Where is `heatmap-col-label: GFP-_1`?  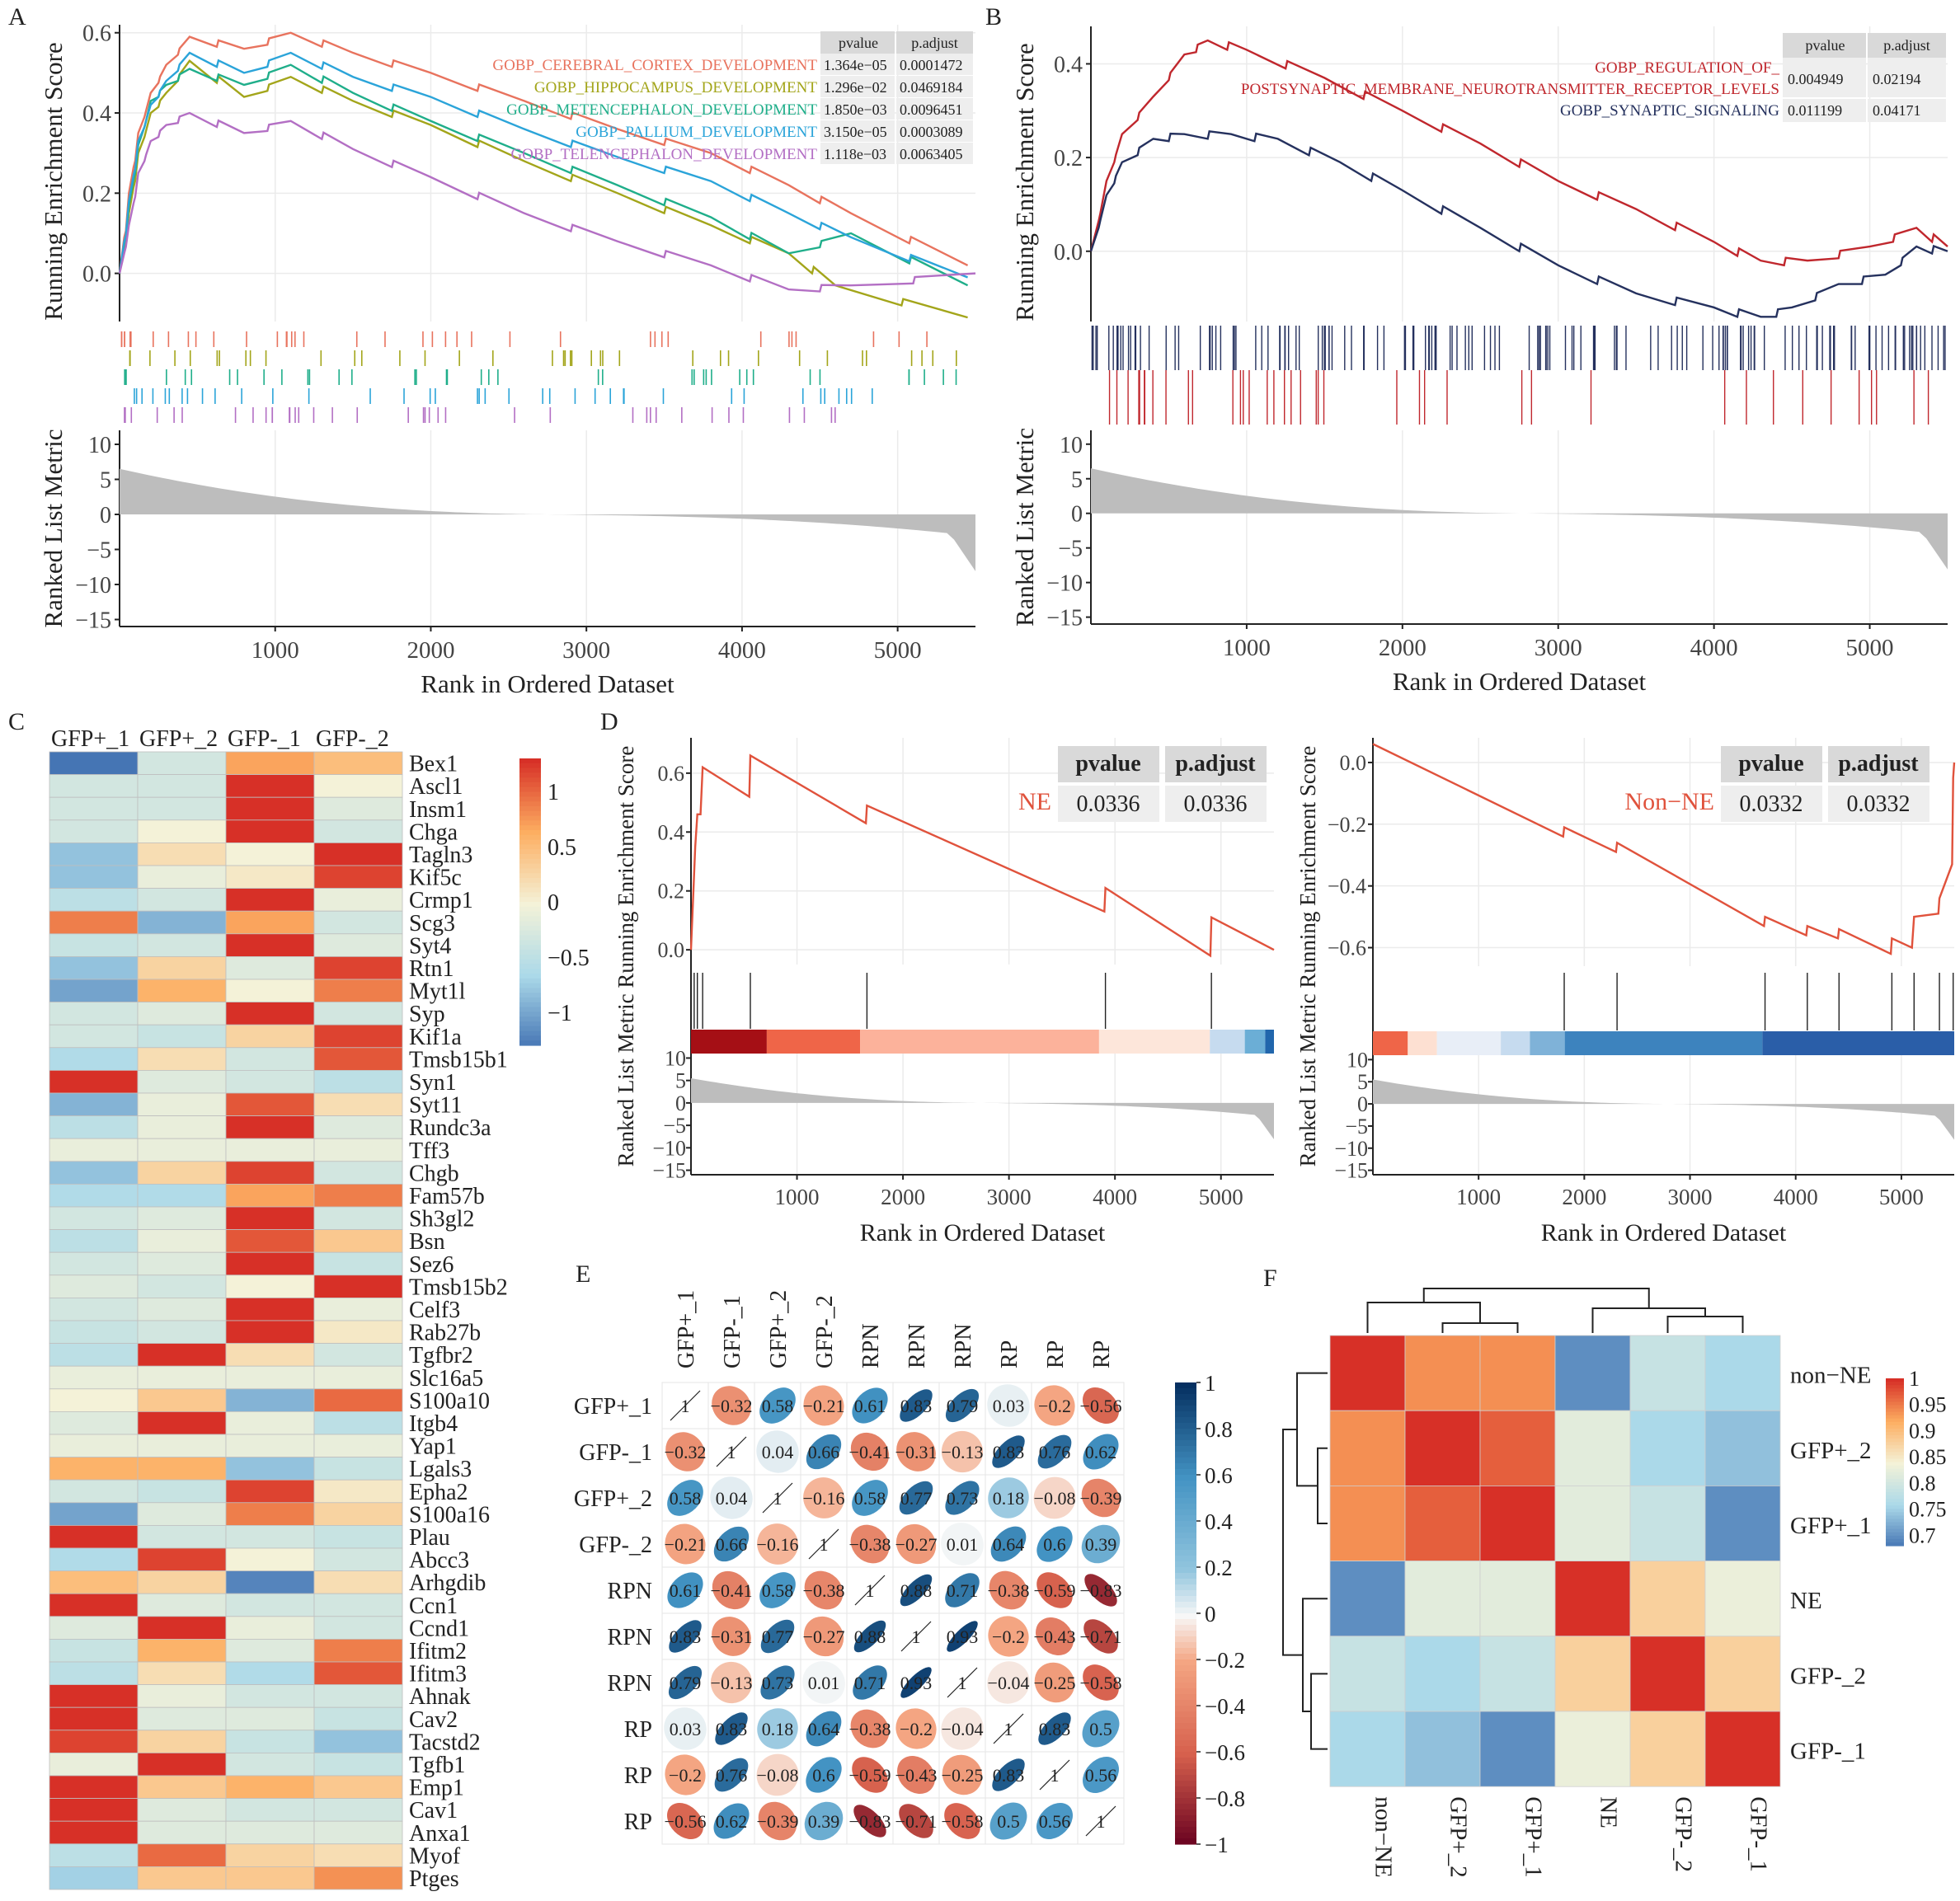
heatmap-col-label: GFP-_1 is located at coordinates (1759, 1834).